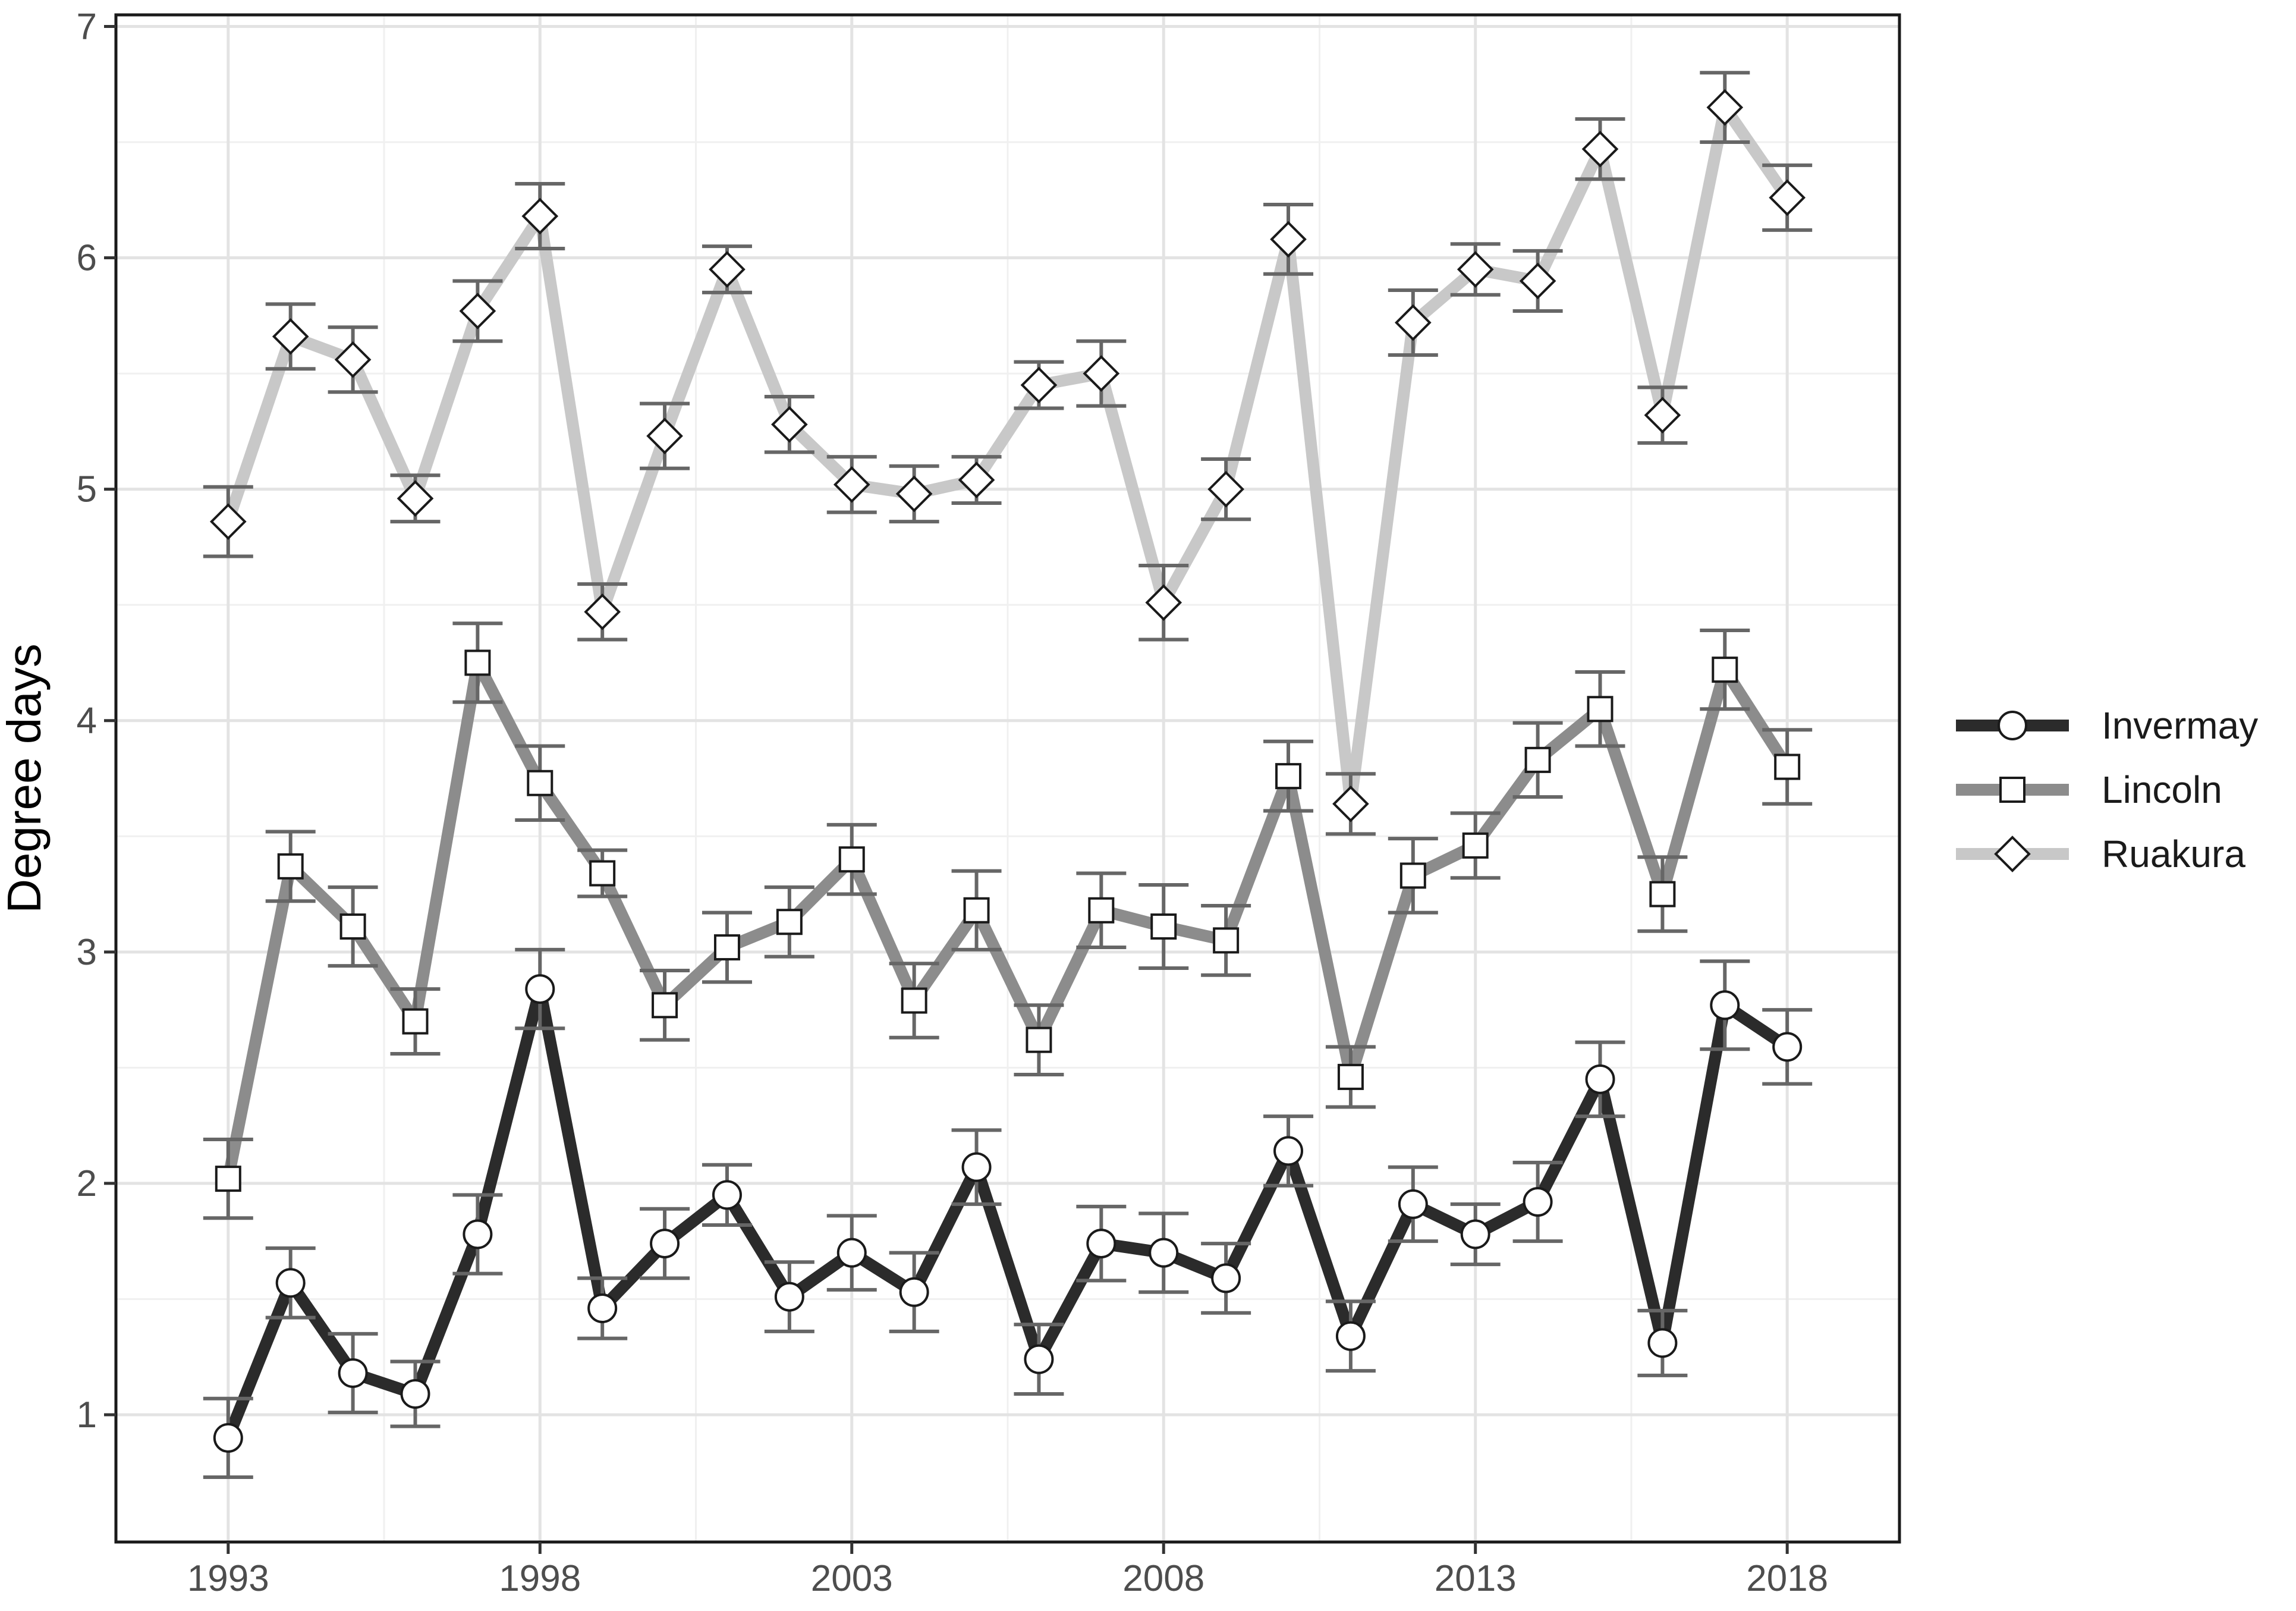  I want to click on x-tick-label: 2013, so click(1476, 1578).